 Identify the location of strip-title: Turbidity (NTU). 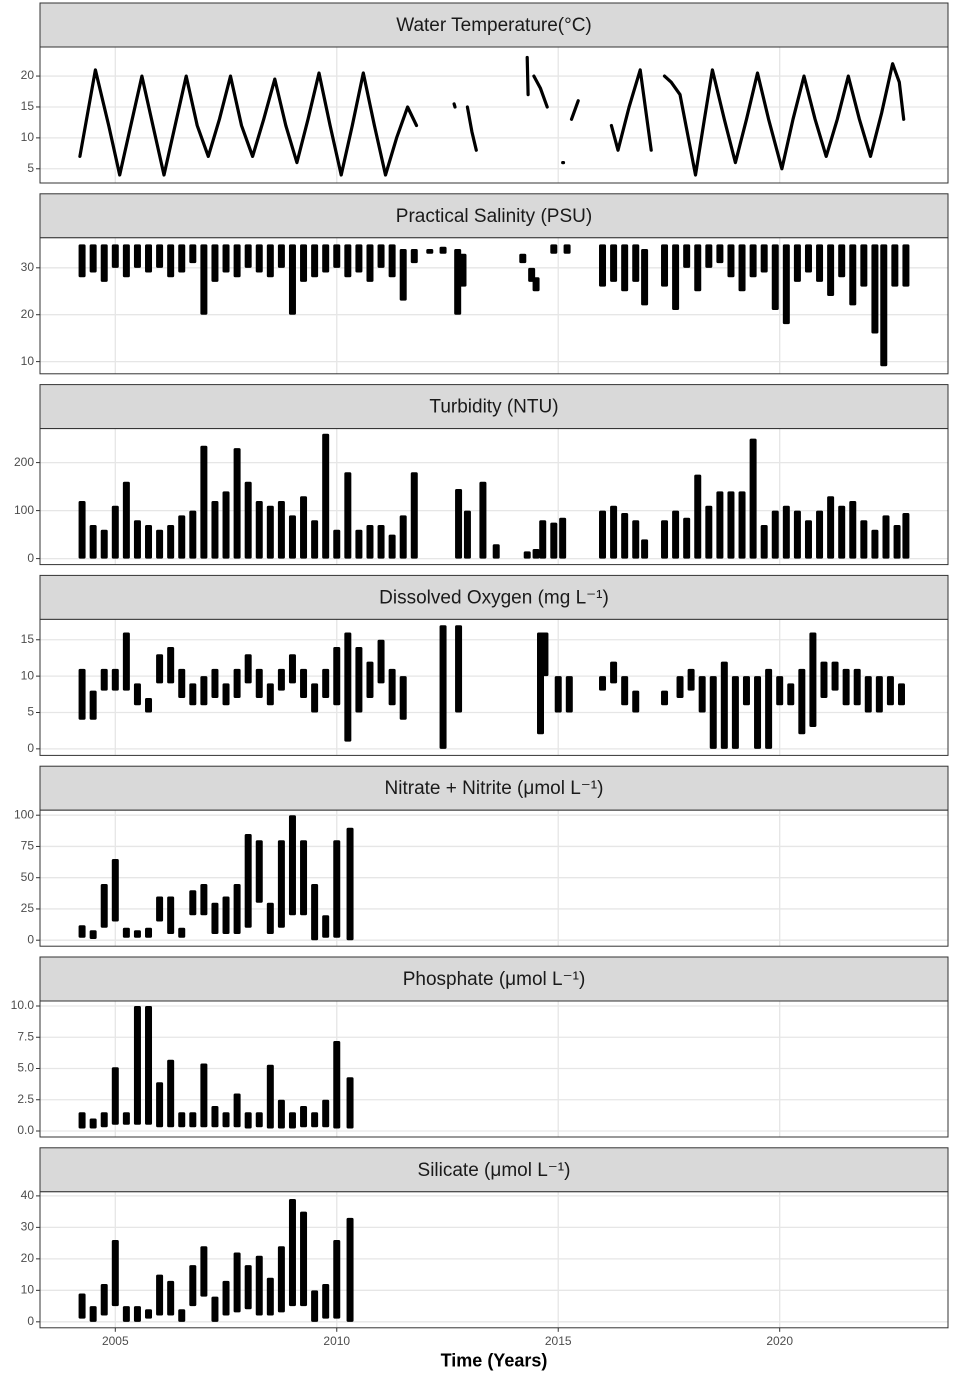
(493, 407).